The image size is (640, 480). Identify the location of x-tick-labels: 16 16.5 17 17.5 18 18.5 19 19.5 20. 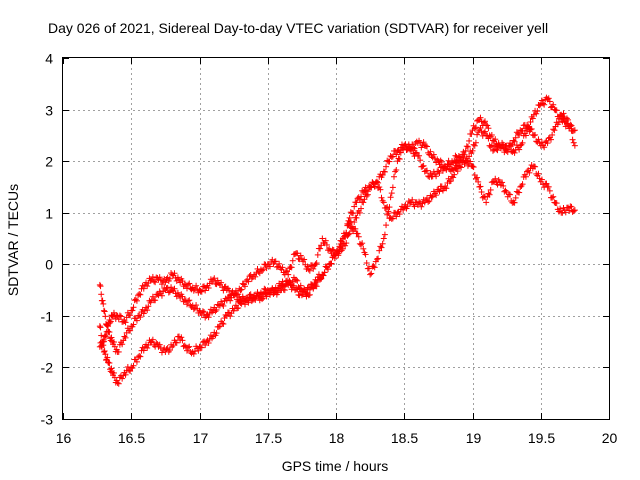
(337, 438).